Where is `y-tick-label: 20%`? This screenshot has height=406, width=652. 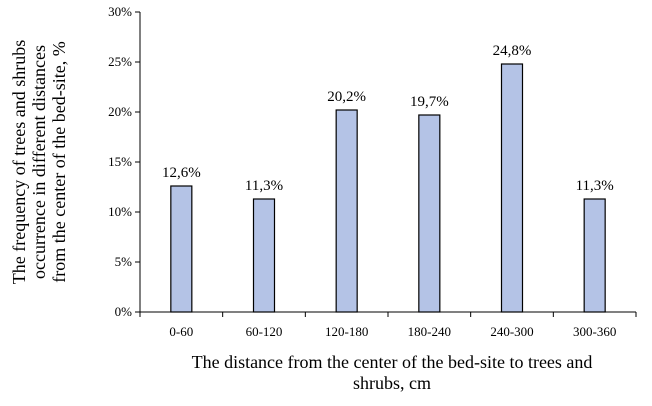
y-tick-label: 20% is located at coordinates (120, 111).